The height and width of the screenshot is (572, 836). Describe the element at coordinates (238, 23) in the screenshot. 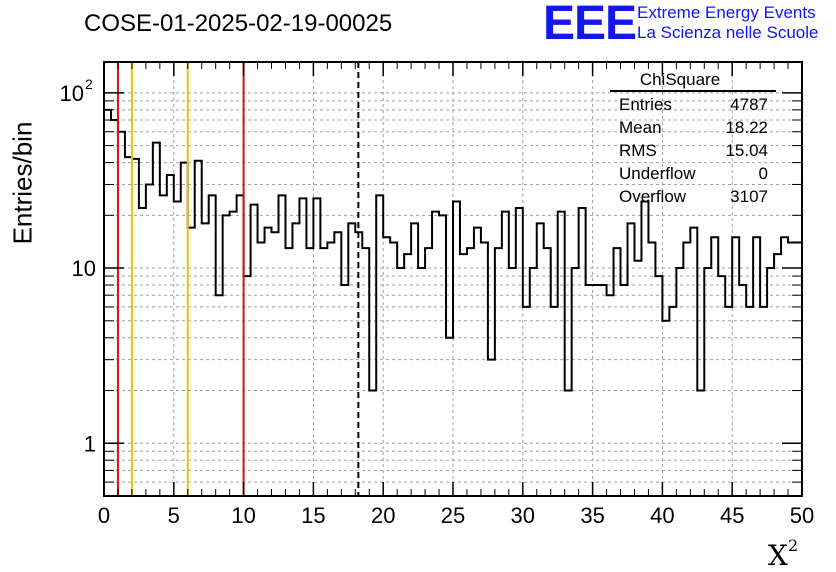

I see `chart-title: COSE-01-2025-02-19-00025` at that location.